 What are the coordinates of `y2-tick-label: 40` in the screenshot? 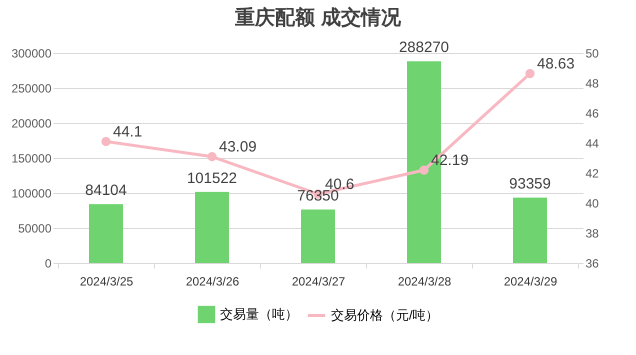 It's located at (593, 203).